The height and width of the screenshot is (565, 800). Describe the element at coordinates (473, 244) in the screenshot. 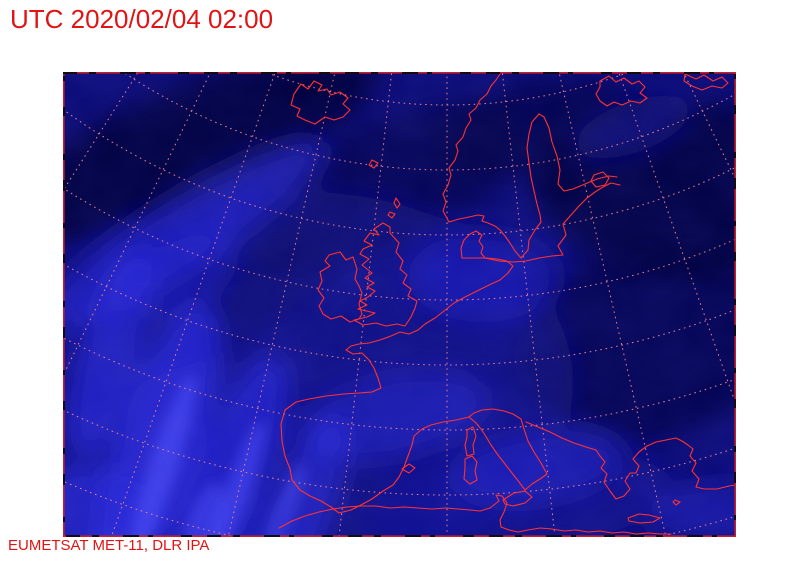

I see `coast-denmark` at that location.